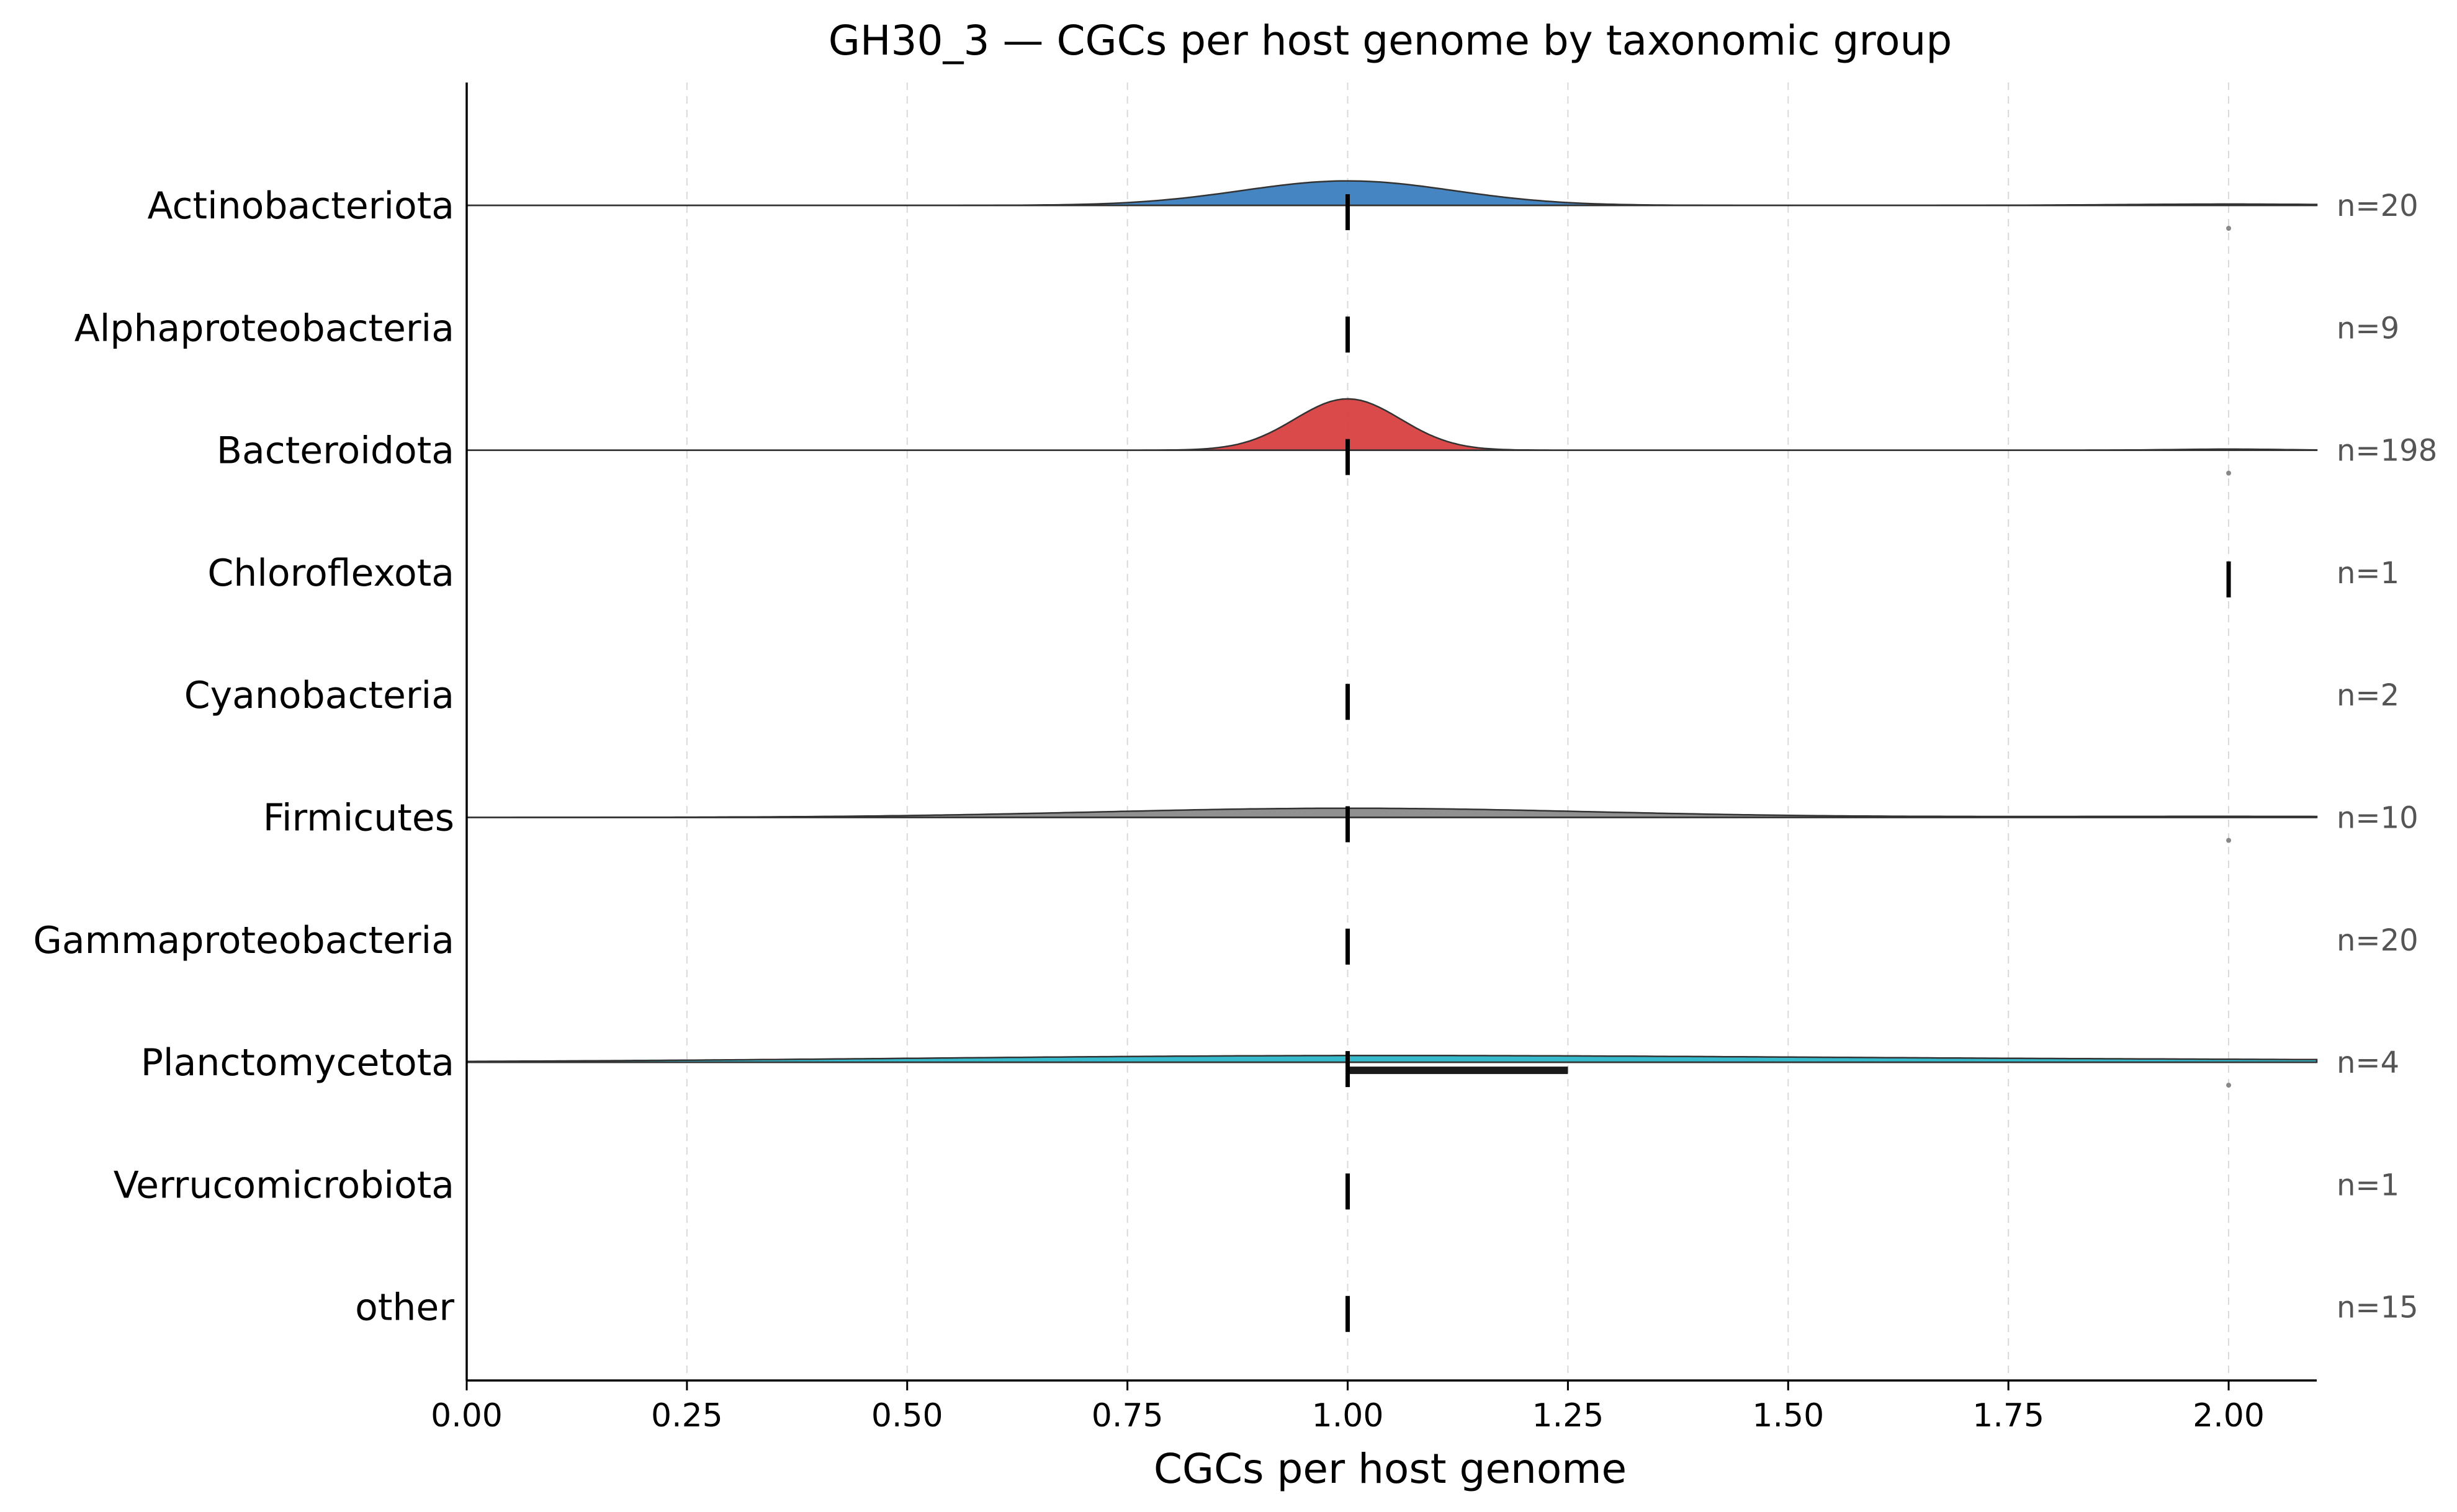 This screenshot has height=1512, width=2457. Describe the element at coordinates (319, 695) in the screenshot. I see `category-label-cyanobacteria: Cyanobacteria` at that location.